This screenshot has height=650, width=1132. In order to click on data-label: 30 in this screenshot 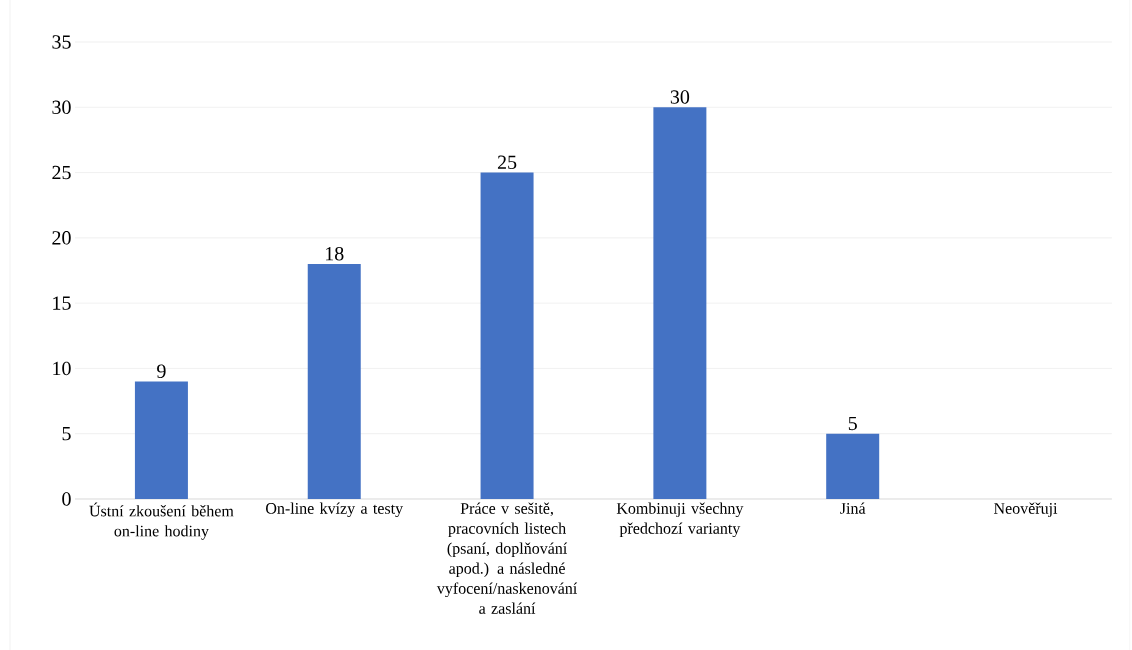, I will do `click(680, 97)`.